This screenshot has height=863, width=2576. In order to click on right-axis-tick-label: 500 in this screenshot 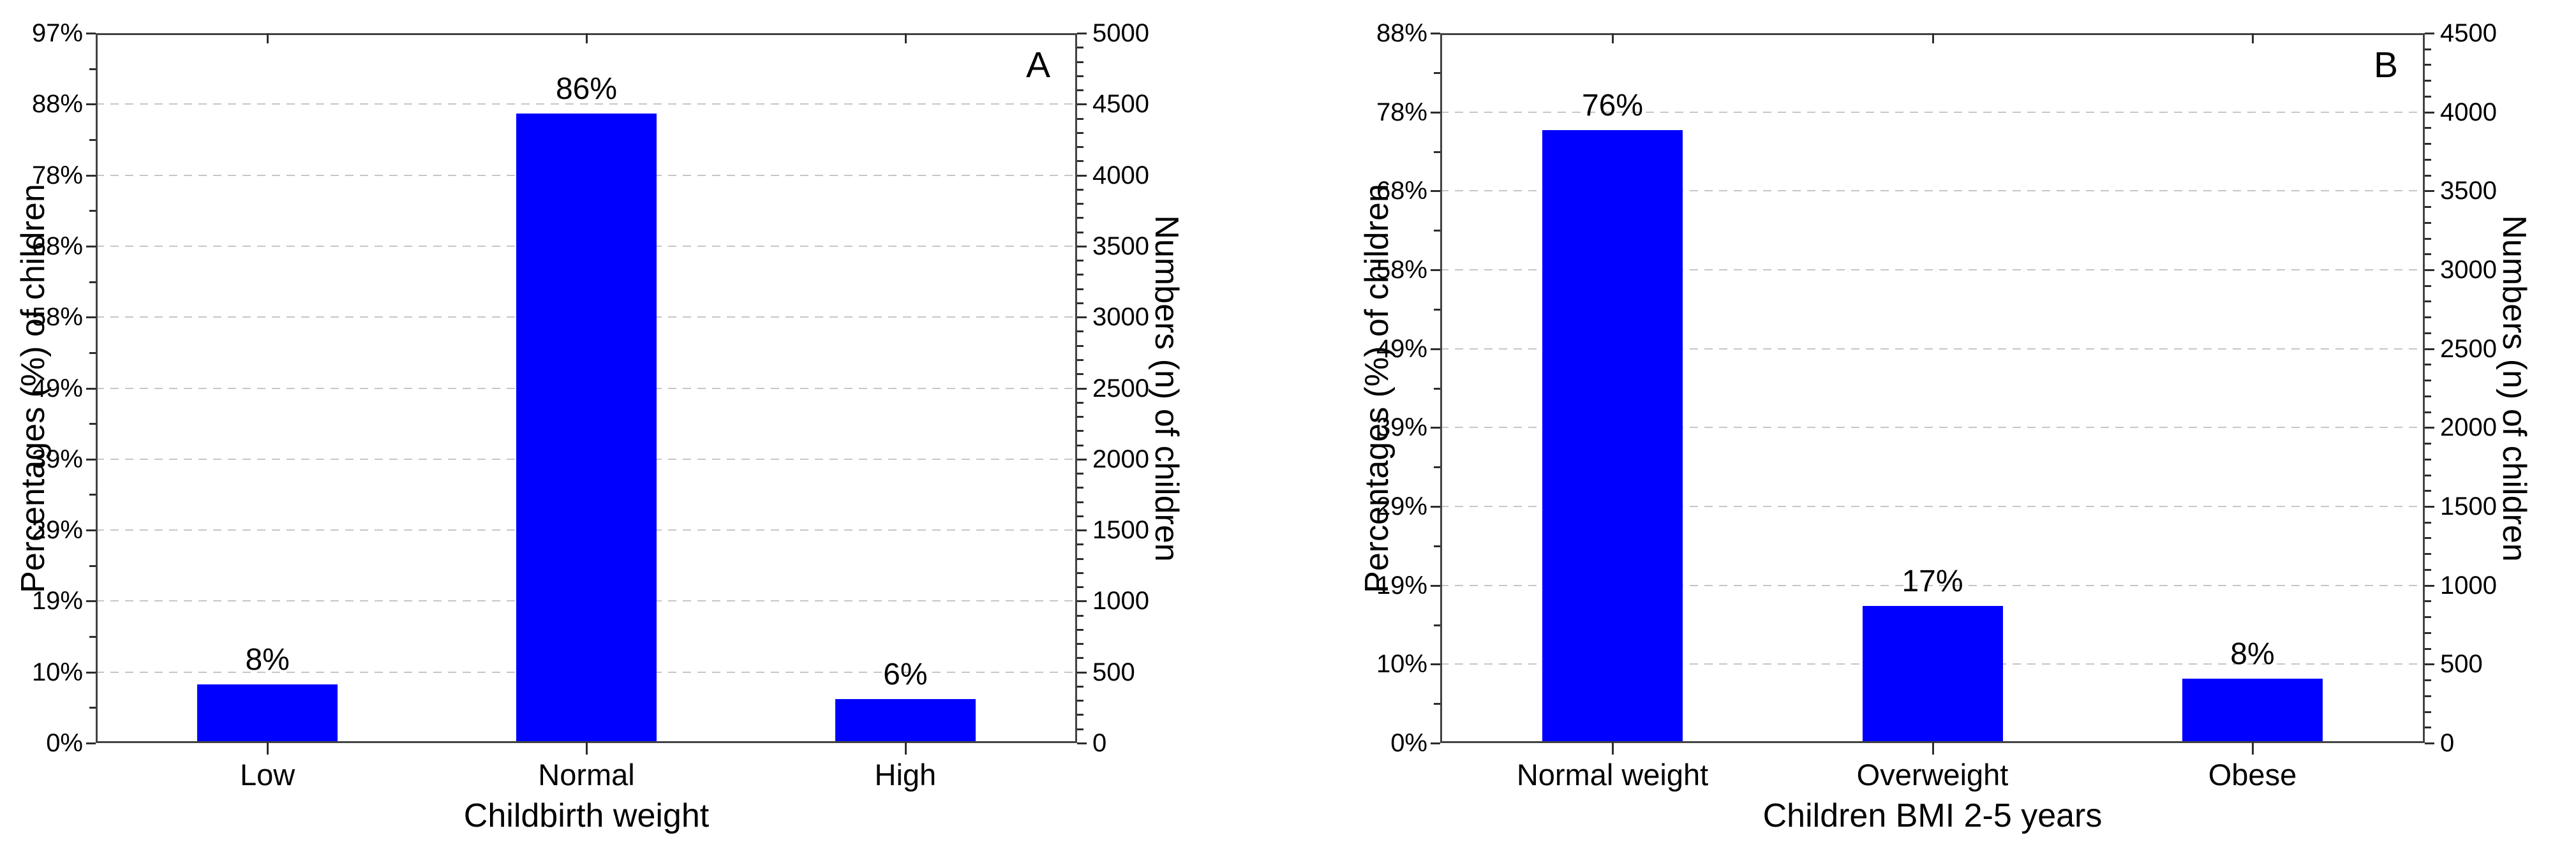, I will do `click(2461, 664)`.